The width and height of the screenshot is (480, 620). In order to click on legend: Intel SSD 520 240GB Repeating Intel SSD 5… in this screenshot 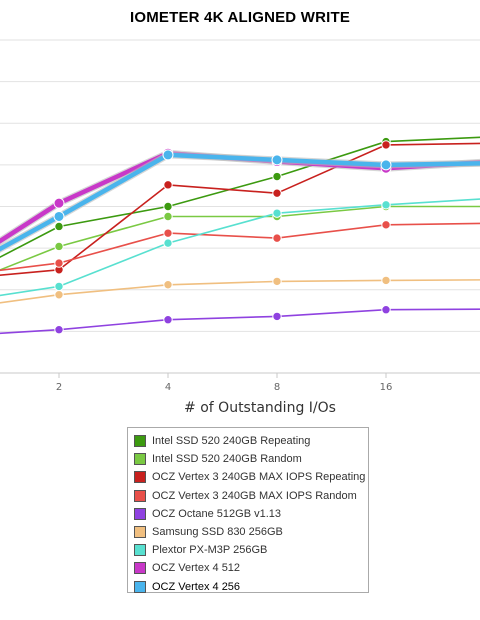, I will do `click(248, 510)`.